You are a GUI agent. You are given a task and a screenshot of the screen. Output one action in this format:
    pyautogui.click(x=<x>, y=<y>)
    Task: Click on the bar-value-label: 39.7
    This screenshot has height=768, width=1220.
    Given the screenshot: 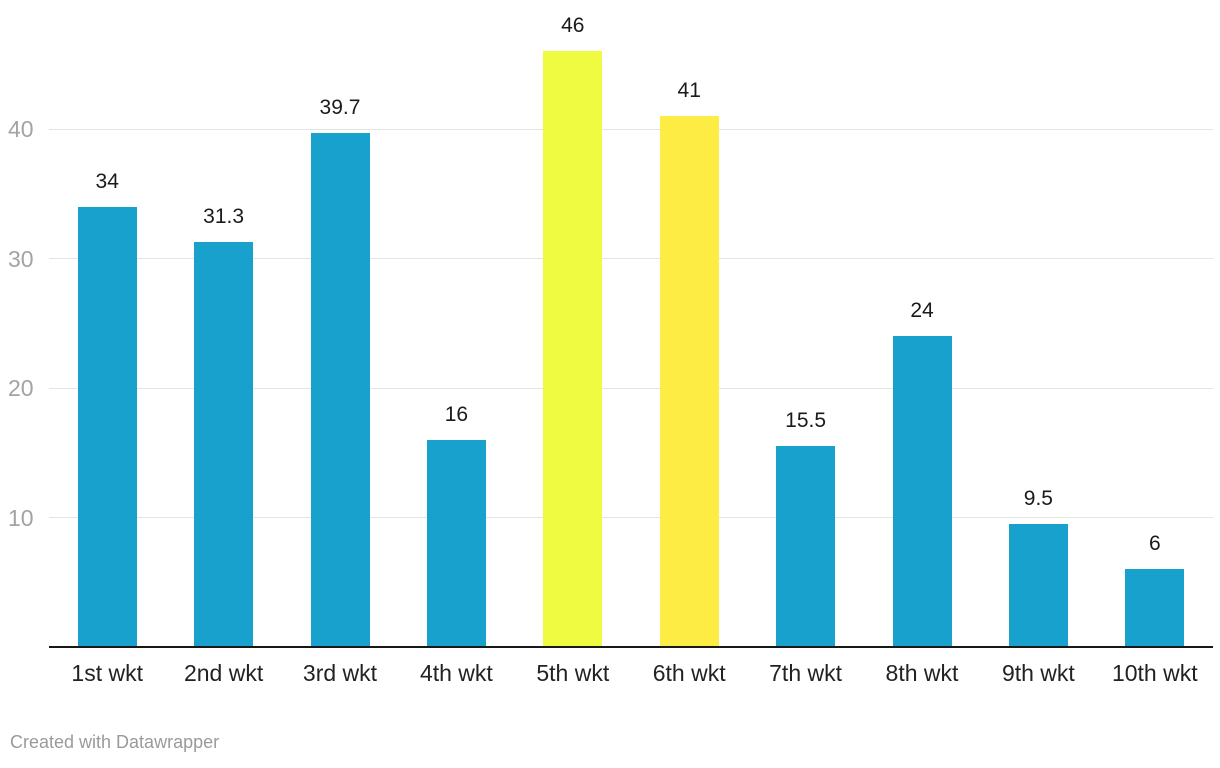 What is the action you would take?
    pyautogui.click(x=340, y=107)
    